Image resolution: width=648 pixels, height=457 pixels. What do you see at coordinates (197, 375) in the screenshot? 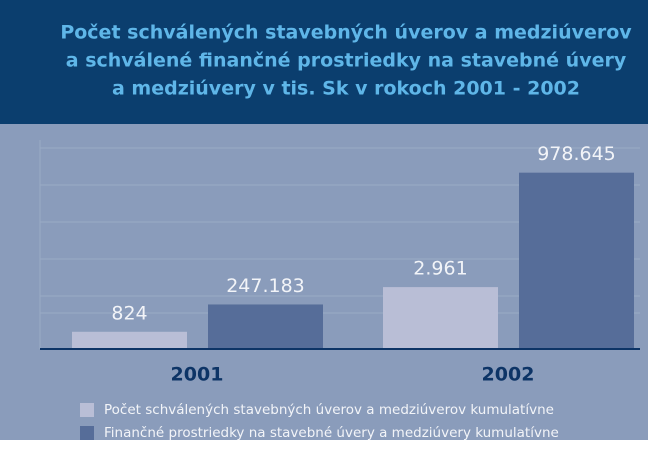
I see `x-tick-label: 2001` at bounding box center [197, 375].